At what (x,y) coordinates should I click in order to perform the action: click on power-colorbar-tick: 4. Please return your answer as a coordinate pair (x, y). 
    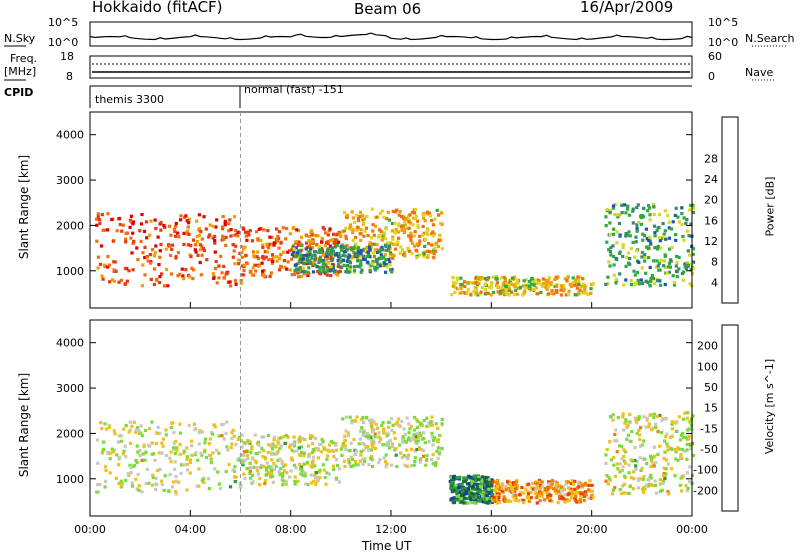
    Looking at the image, I should click on (714, 282).